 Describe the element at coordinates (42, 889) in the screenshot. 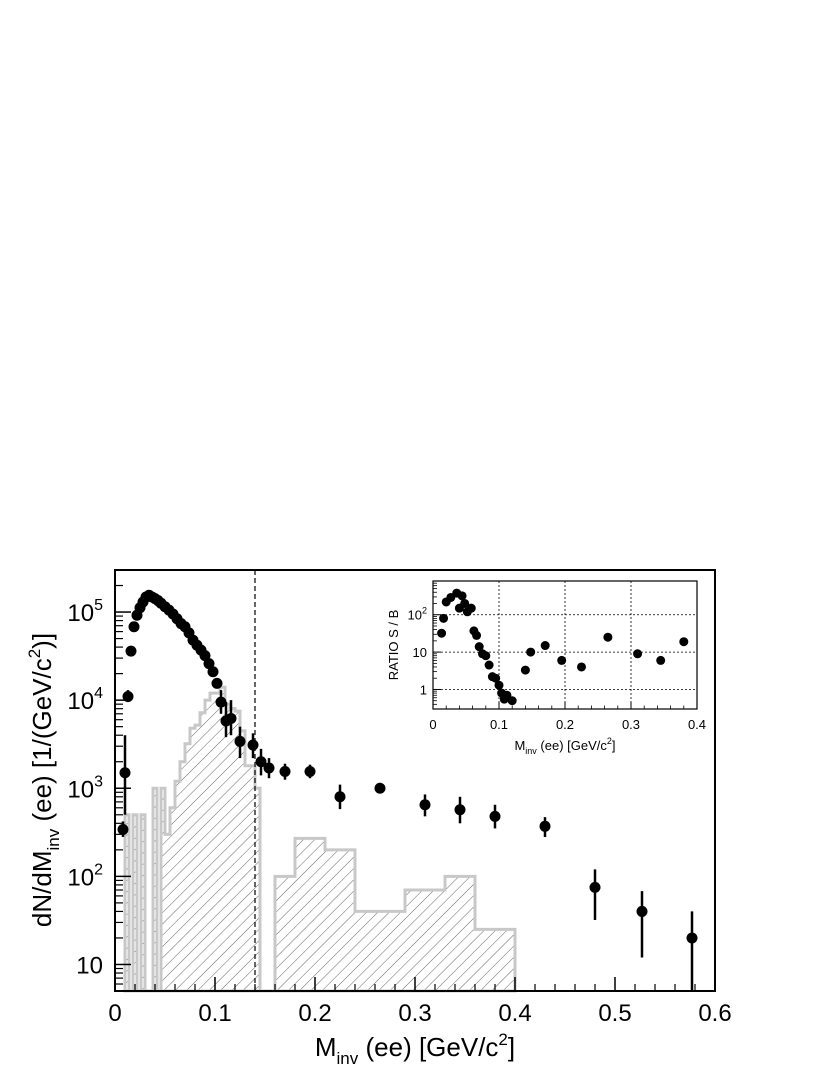

I see `main-y-label-main: dN/dM` at that location.